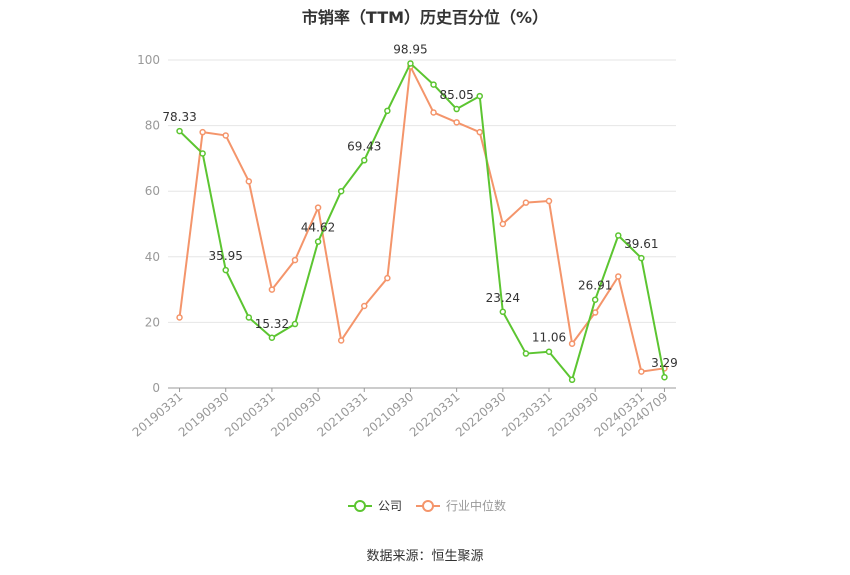  What do you see at coordinates (549, 338) in the screenshot?
I see `data-label: 11.06` at bounding box center [549, 338].